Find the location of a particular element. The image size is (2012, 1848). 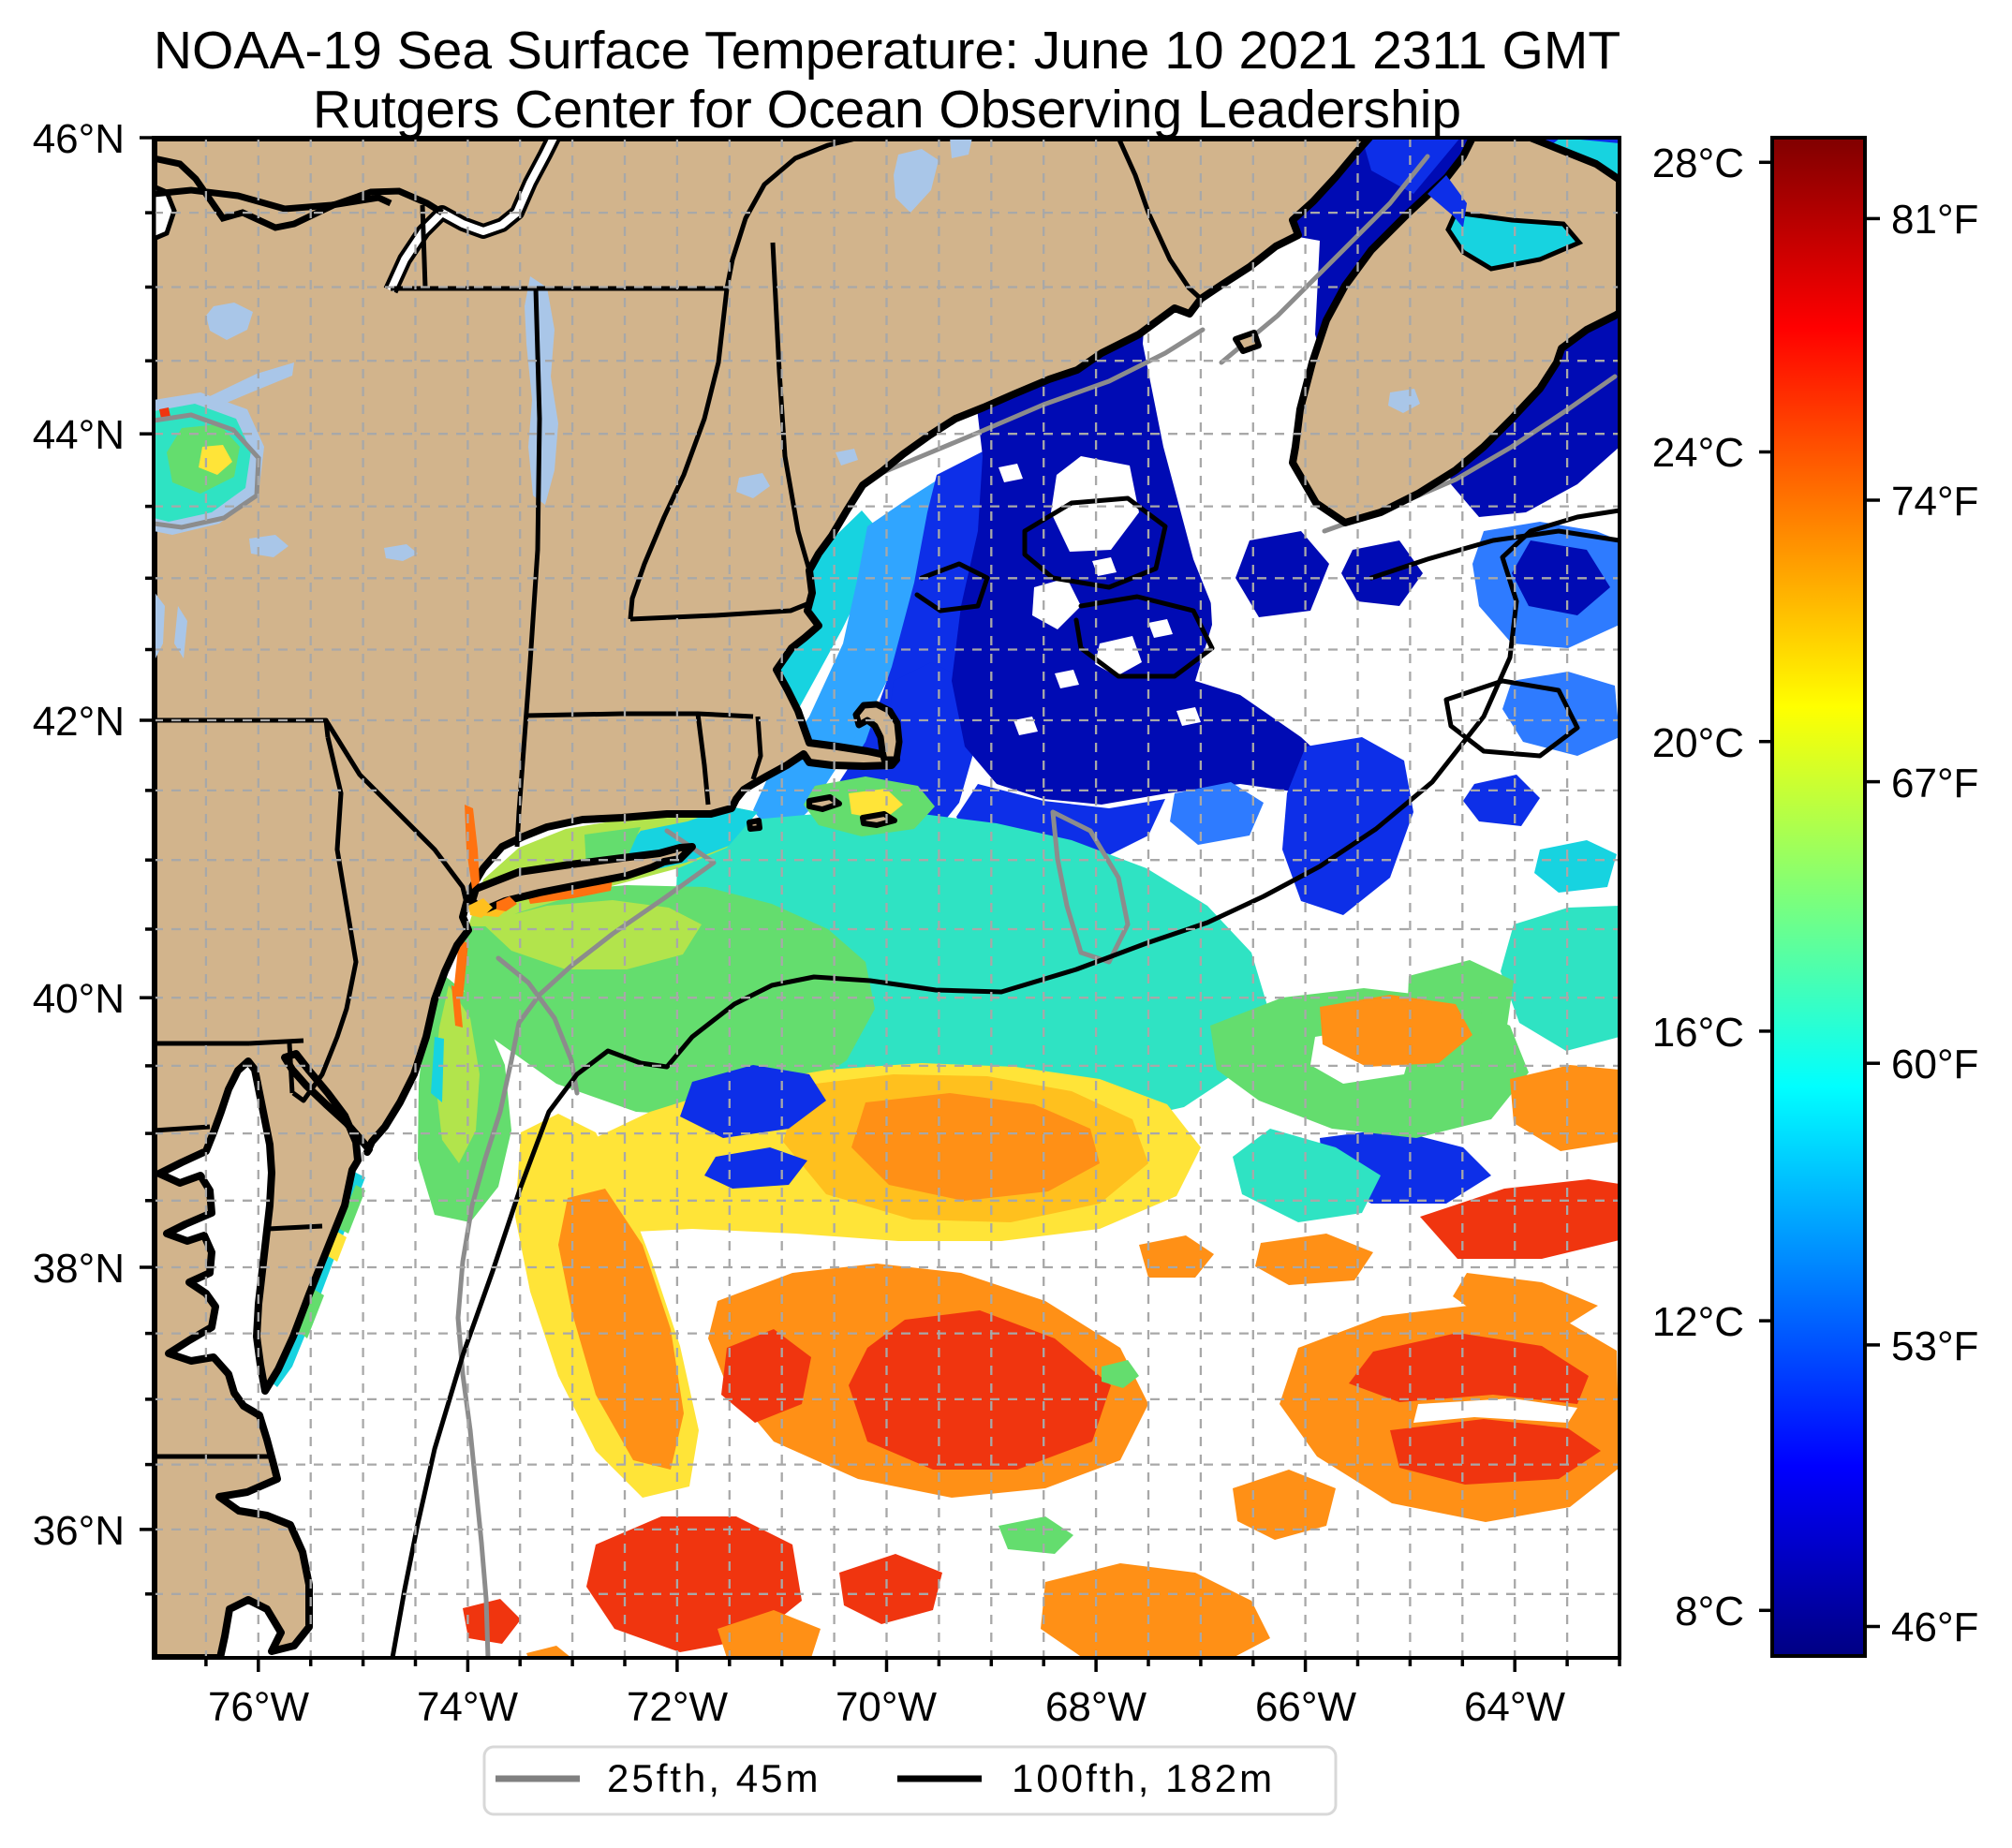

svg-text: 28°C is located at coordinates (1698, 163).